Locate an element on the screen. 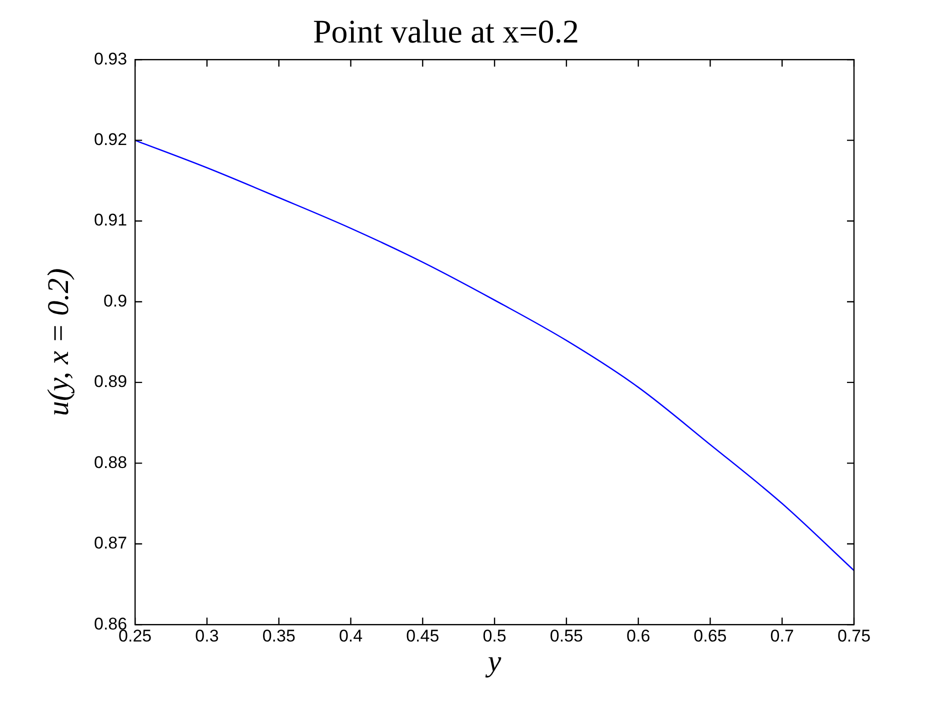  chart-title: Point value at x=0.2 is located at coordinates (446, 32).